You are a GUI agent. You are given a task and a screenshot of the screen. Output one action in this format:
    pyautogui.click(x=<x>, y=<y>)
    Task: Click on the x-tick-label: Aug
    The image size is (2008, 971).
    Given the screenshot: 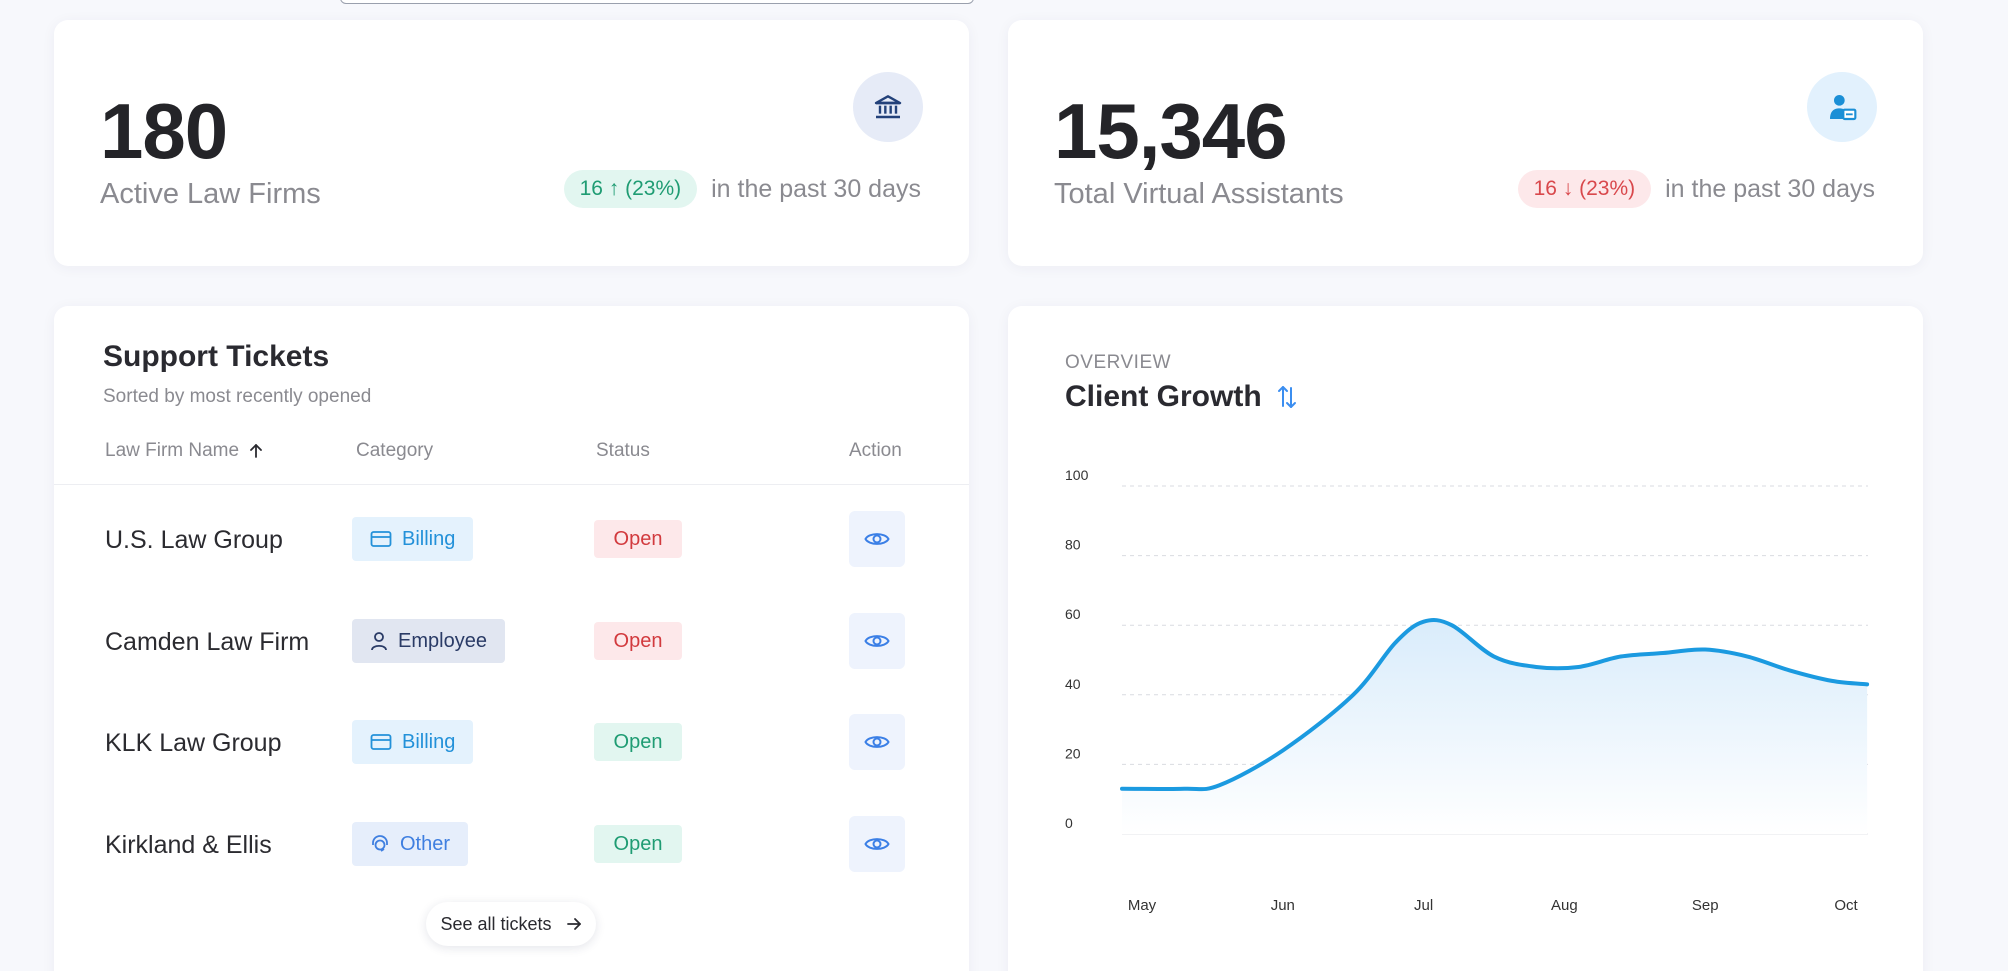 What is the action you would take?
    pyautogui.click(x=1564, y=905)
    